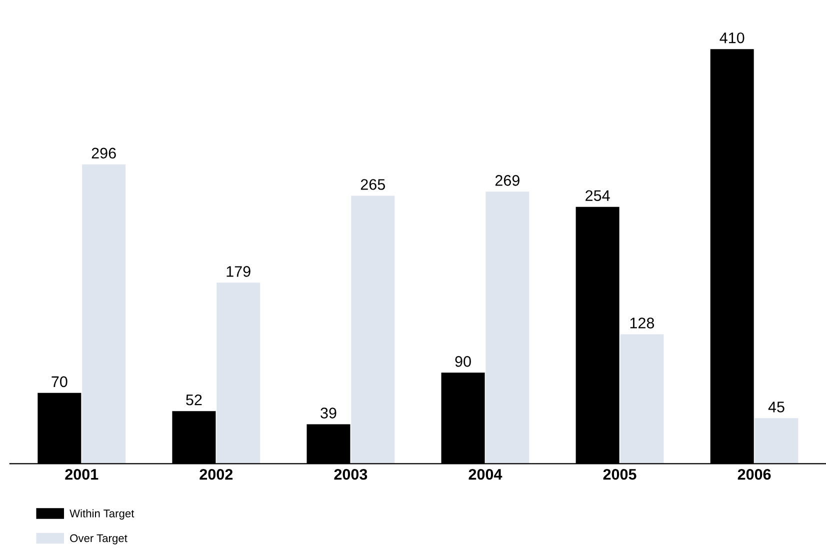  What do you see at coordinates (81, 474) in the screenshot?
I see `x-tick-label: 2001` at bounding box center [81, 474].